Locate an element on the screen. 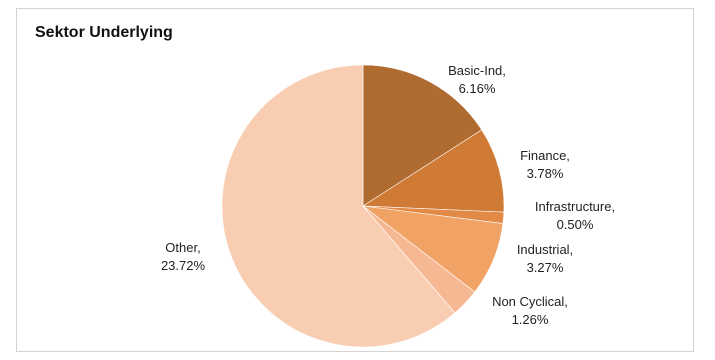  slice-label-name: Non Cyclical, is located at coordinates (530, 301).